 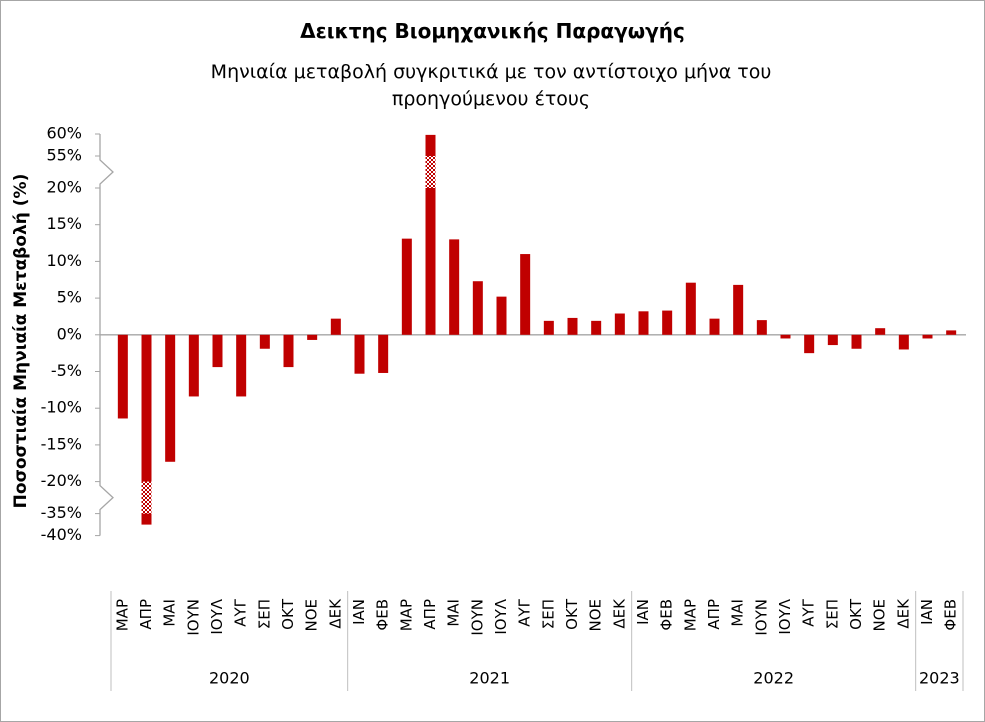 I want to click on y-tick-label: -5%, so click(x=66, y=370).